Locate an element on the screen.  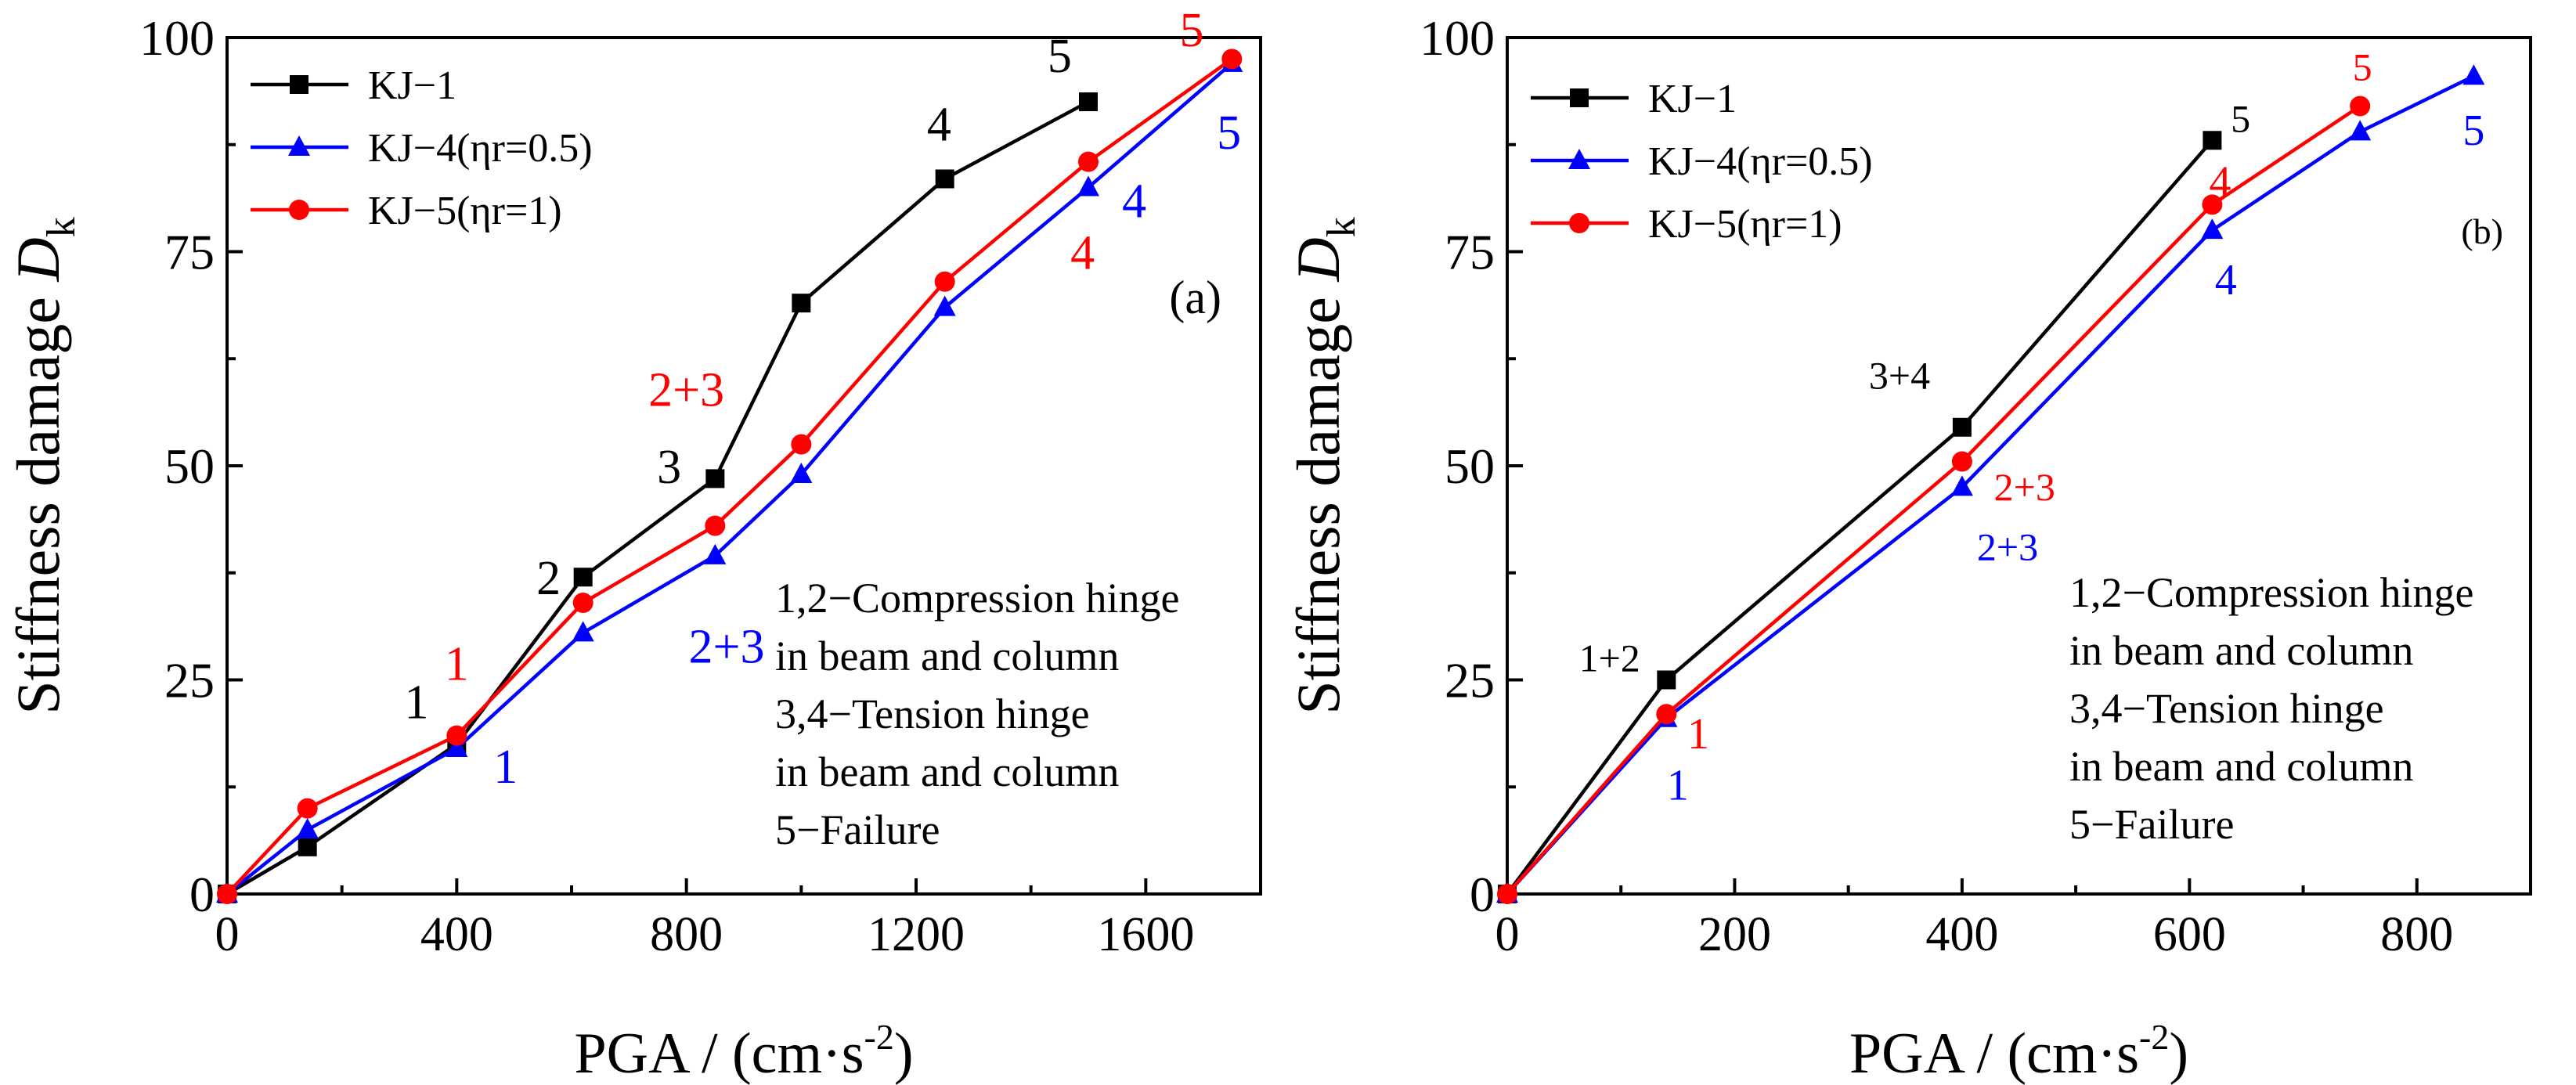
x-tick-label: 0 is located at coordinates (1507, 934).